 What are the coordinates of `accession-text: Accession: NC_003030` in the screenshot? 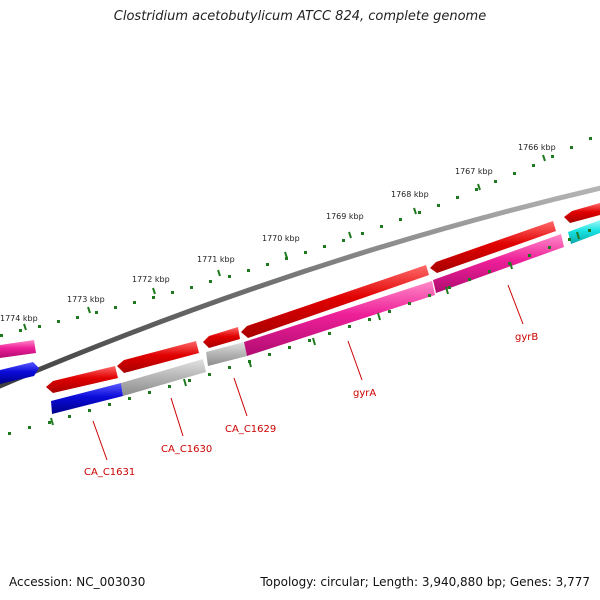 It's located at (77, 582).